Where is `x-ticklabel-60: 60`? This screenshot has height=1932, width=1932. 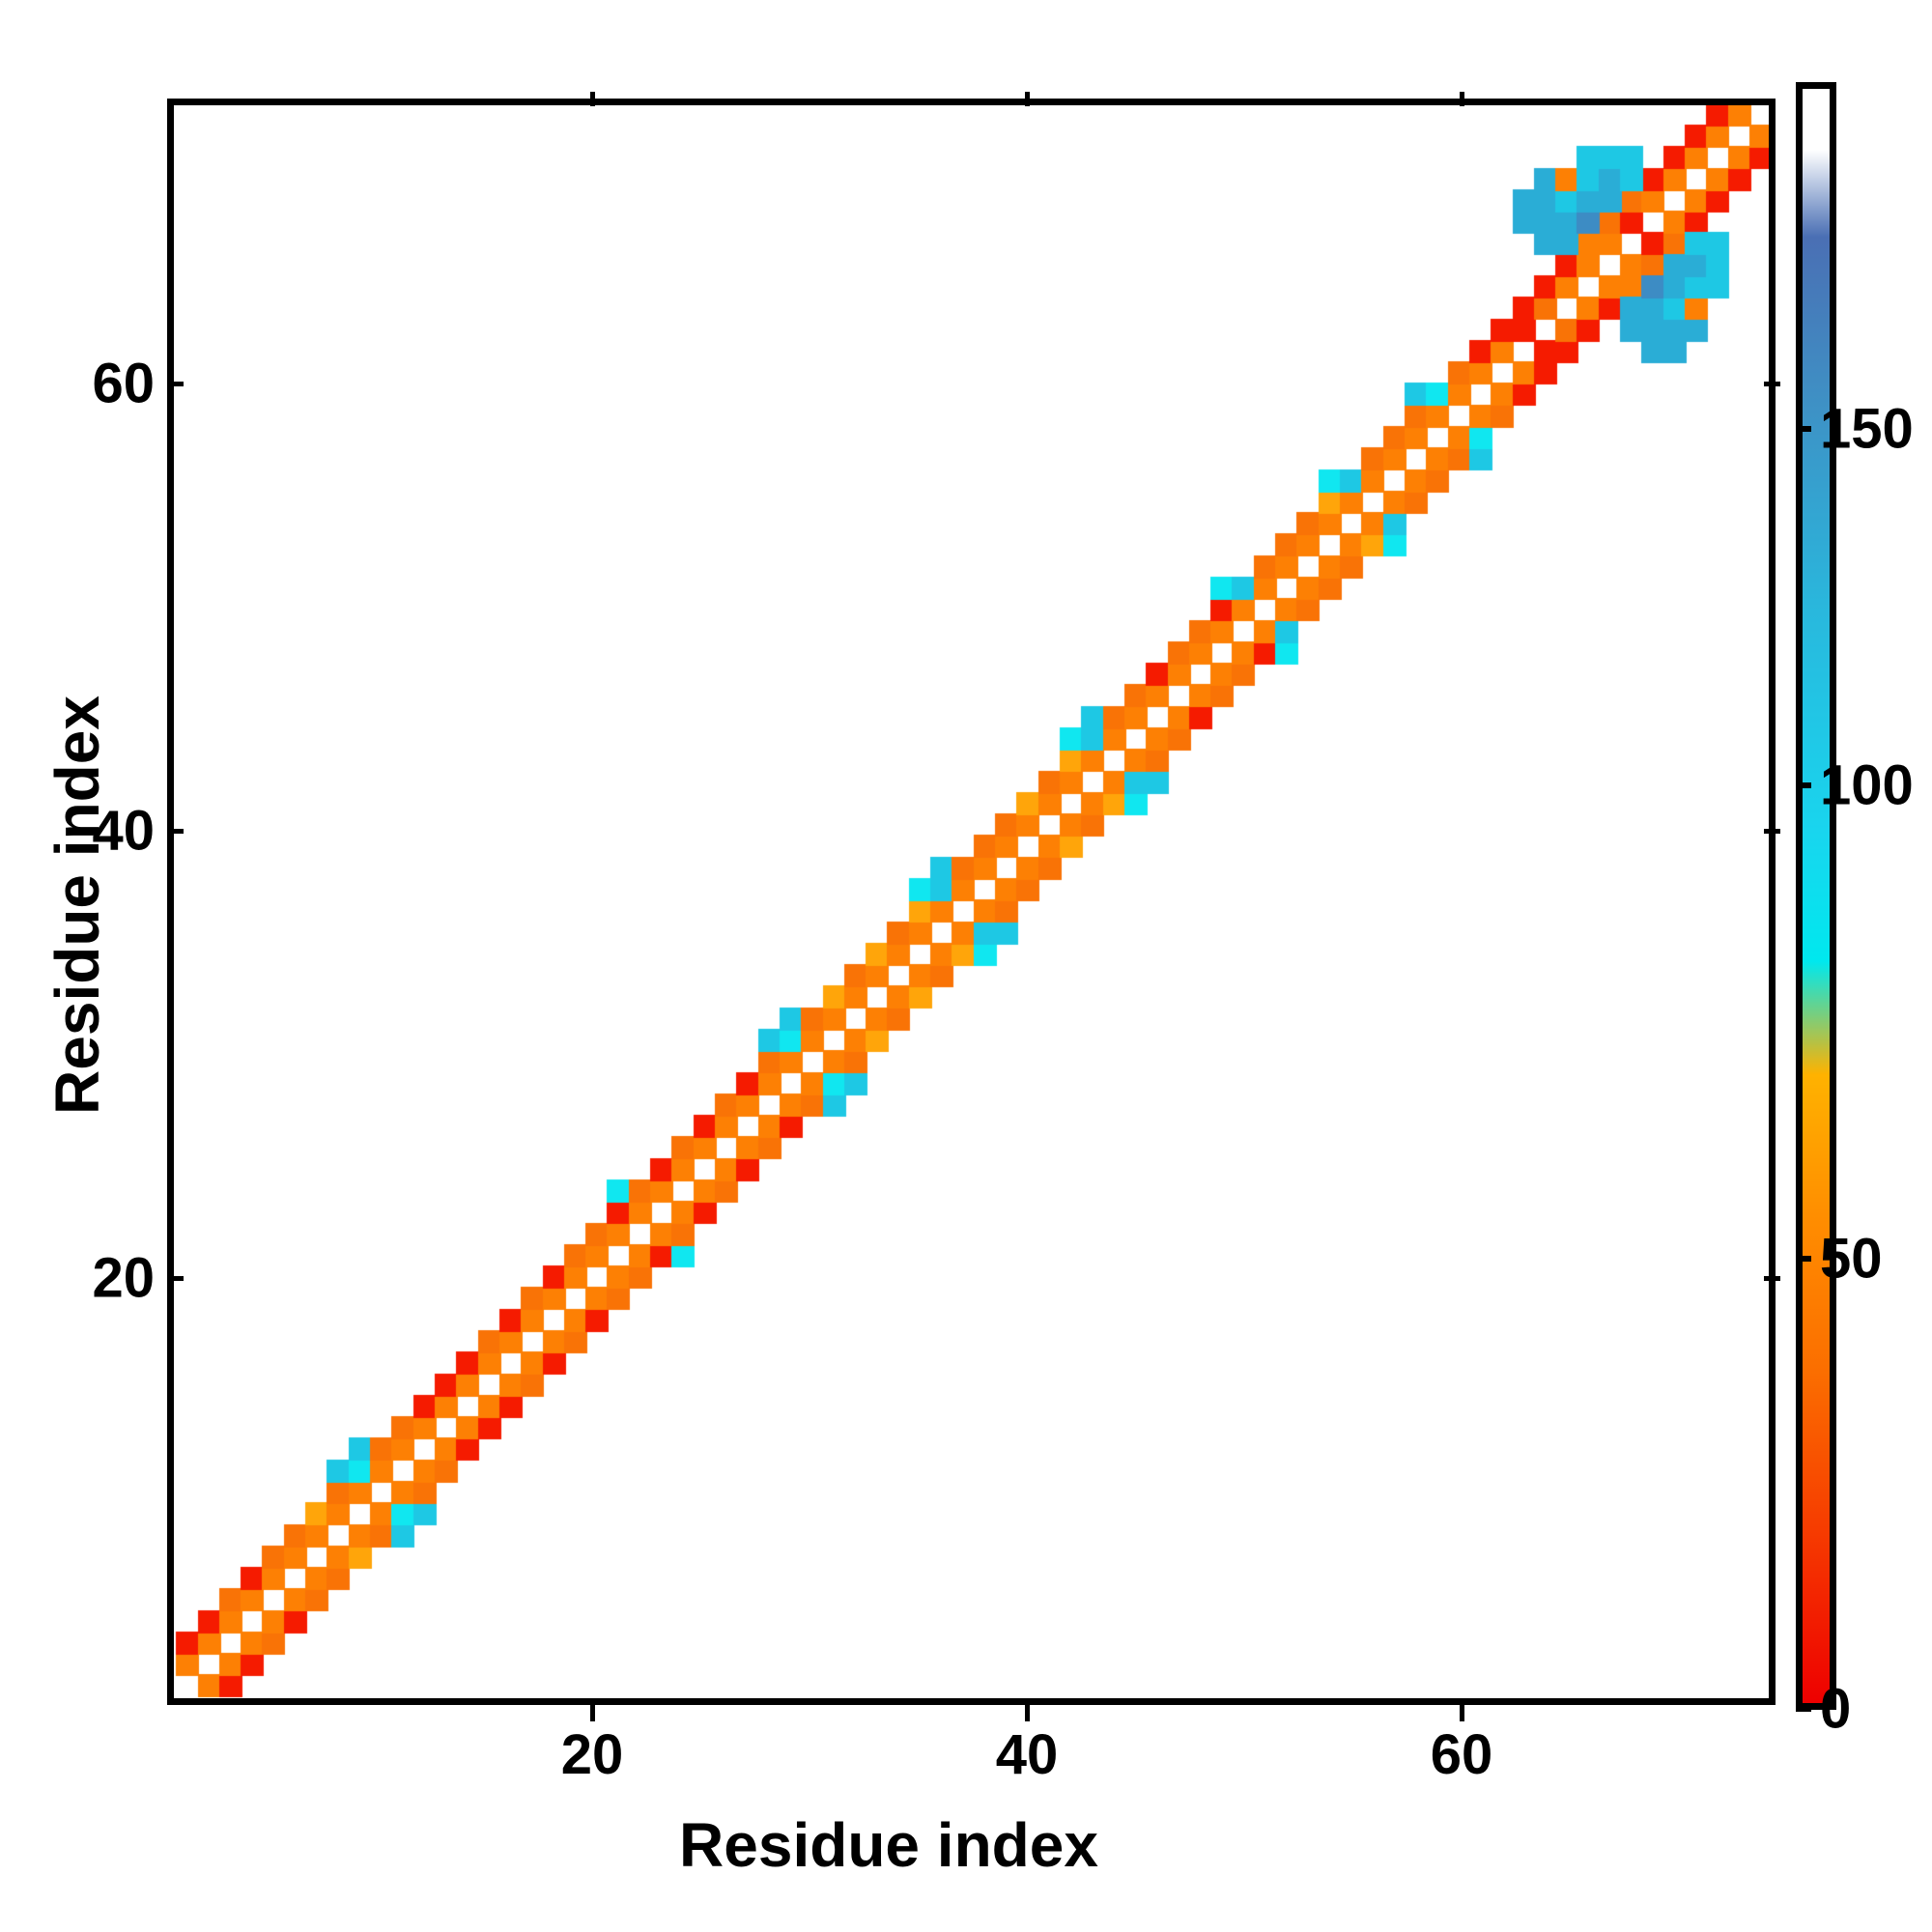
x-ticklabel-60: 60 is located at coordinates (1461, 1754).